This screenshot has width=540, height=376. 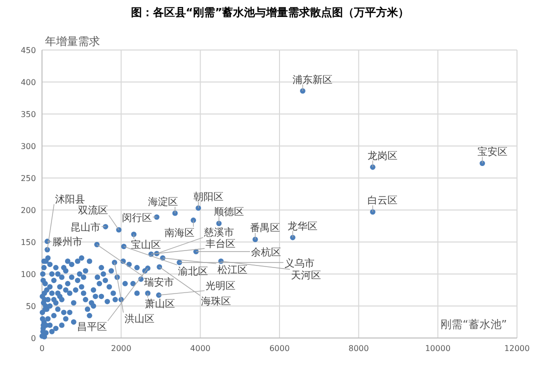 I want to click on y-tick-label: 250, so click(x=28, y=178).